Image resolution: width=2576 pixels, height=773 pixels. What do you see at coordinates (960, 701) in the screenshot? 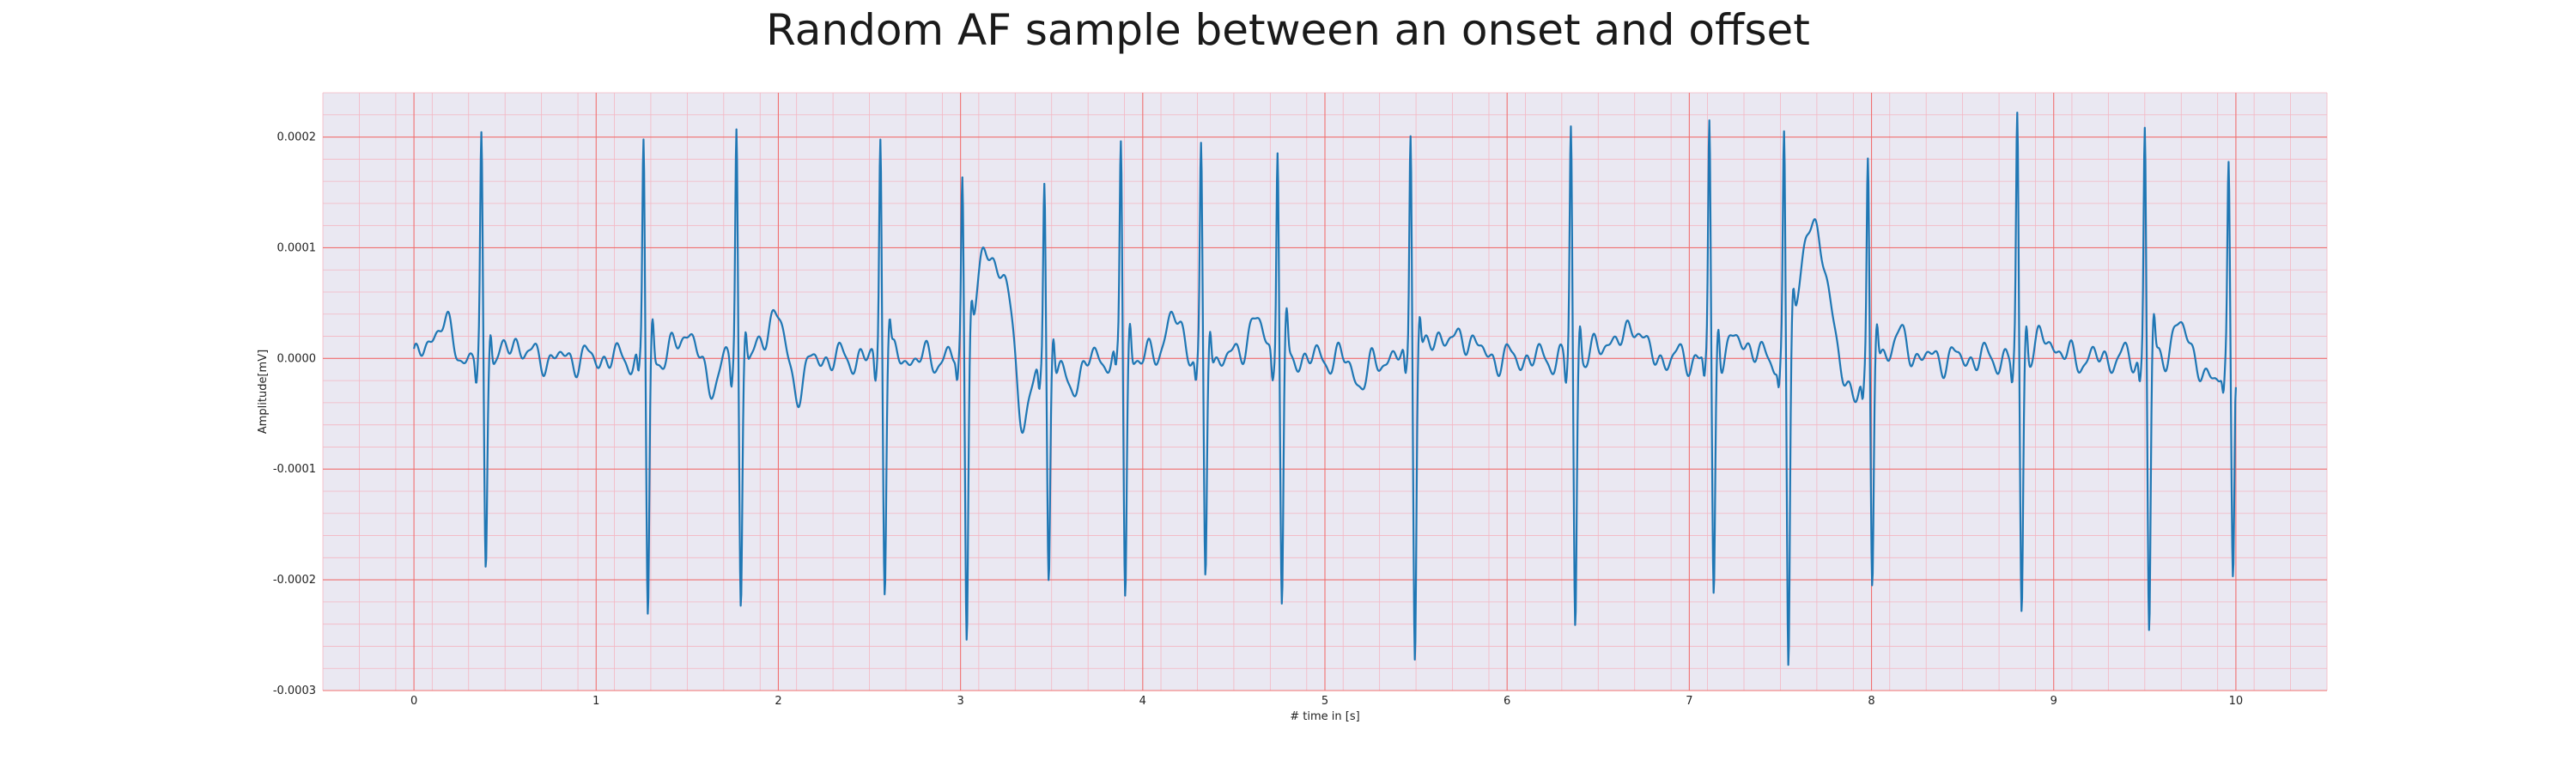
I see `x-tick-label: 3` at bounding box center [960, 701].